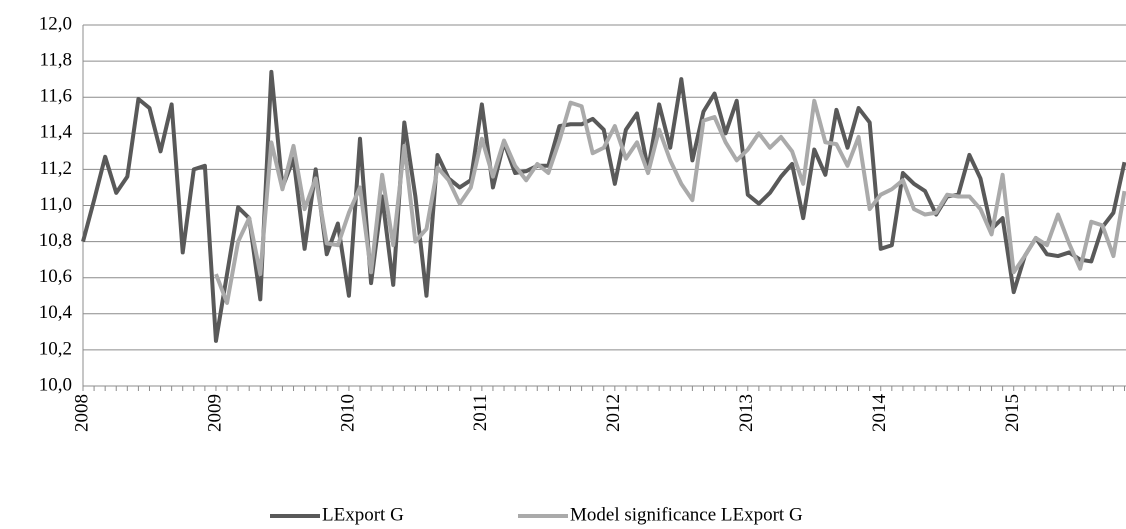 Image resolution: width=1126 pixels, height=529 pixels. I want to click on y-tick-label: 11,6, so click(55, 96).